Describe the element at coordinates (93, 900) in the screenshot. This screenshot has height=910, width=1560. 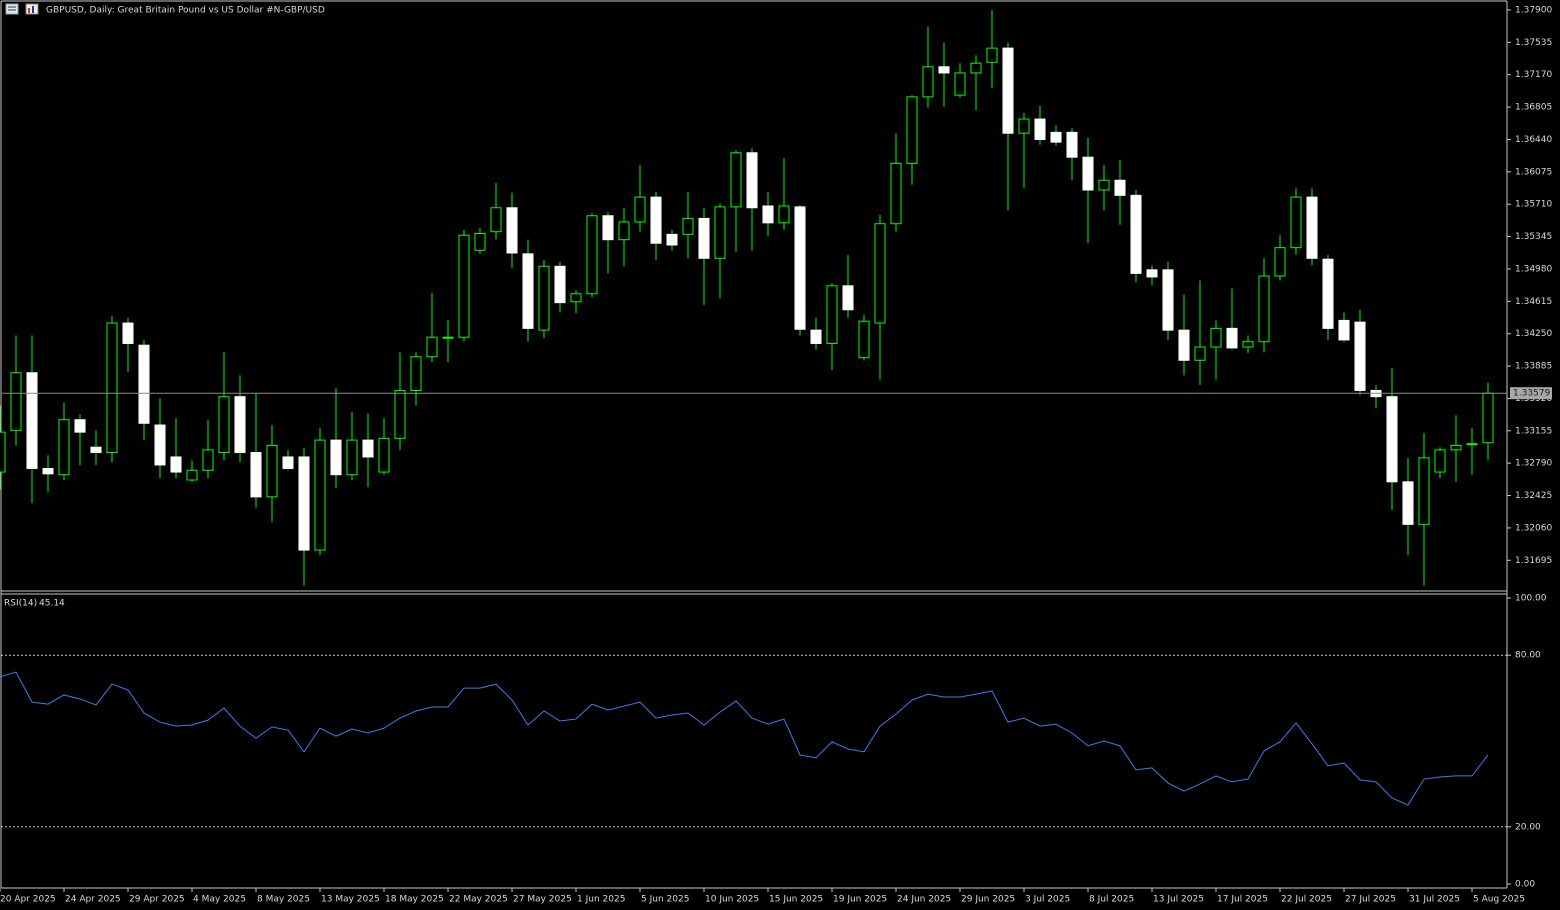
I see `x-tick-label: 24 Apr 2025` at that location.